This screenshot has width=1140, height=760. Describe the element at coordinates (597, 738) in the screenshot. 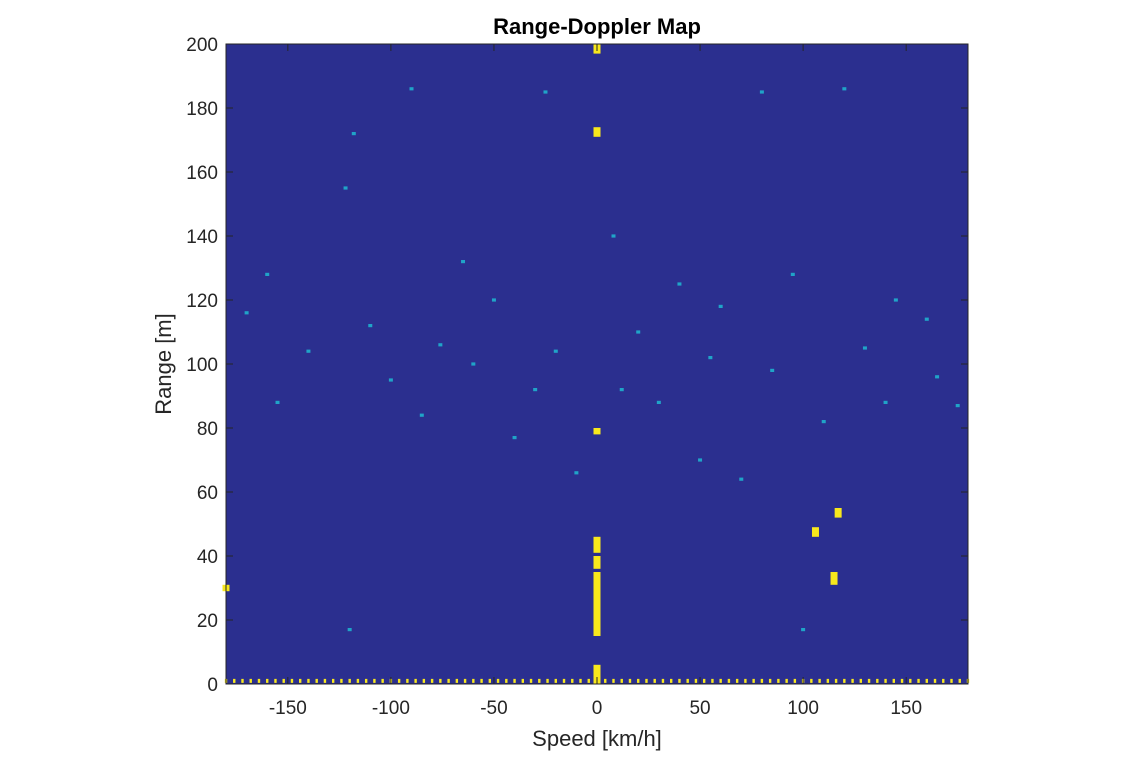

I see `x-axis-label: Speed [km/h]` at that location.